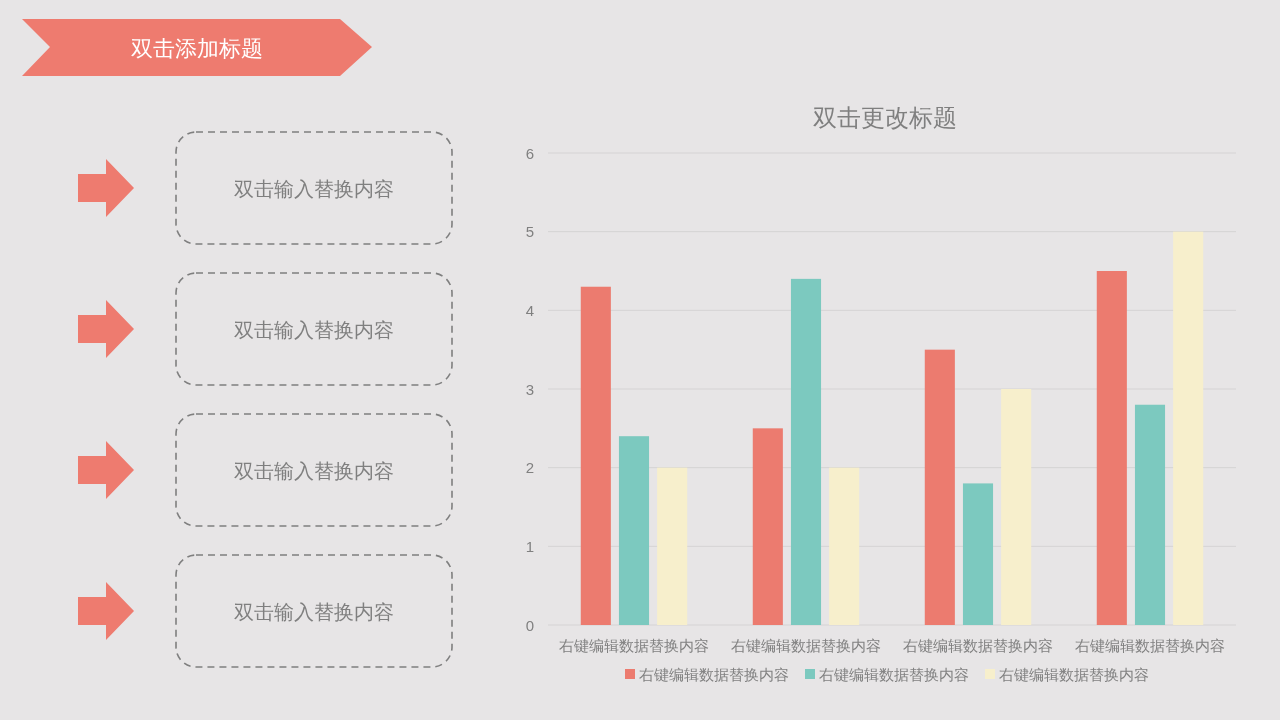  What do you see at coordinates (529, 232) in the screenshot?
I see `y-tick-label: 5` at bounding box center [529, 232].